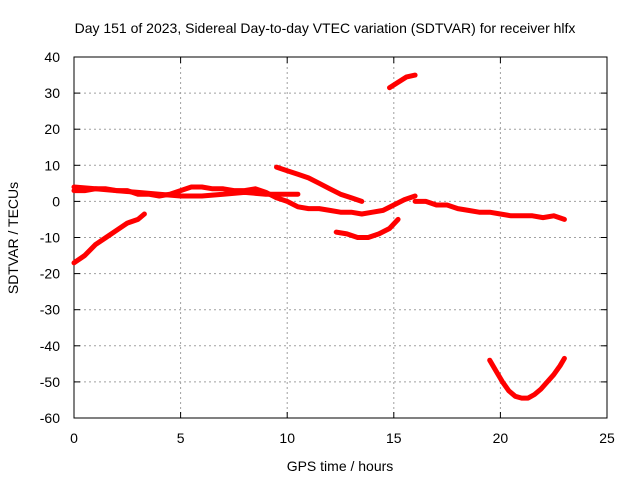 This screenshot has width=640, height=480. Describe the element at coordinates (50, 382) in the screenshot. I see `y-tick-label: -50` at that location.